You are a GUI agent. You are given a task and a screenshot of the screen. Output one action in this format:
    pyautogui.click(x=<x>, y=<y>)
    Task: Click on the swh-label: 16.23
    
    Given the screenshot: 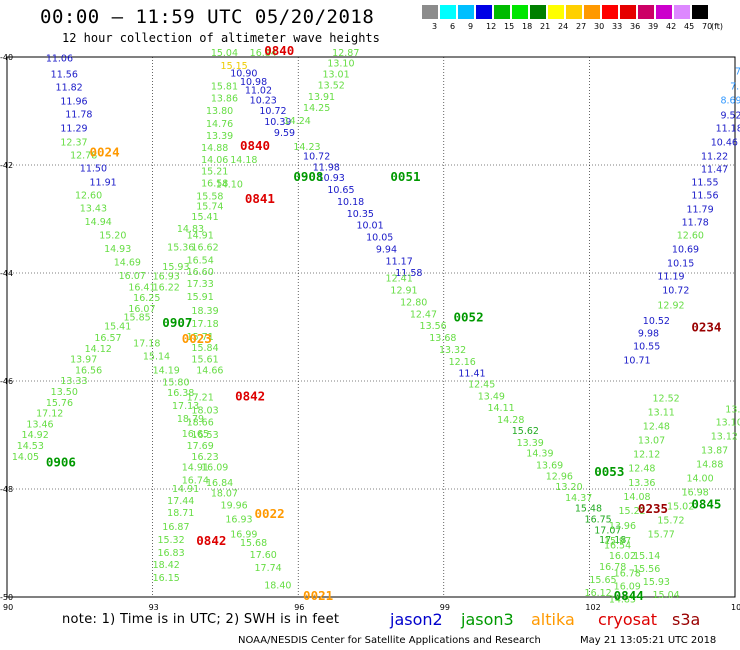 What is the action you would take?
    pyautogui.click(x=204, y=457)
    